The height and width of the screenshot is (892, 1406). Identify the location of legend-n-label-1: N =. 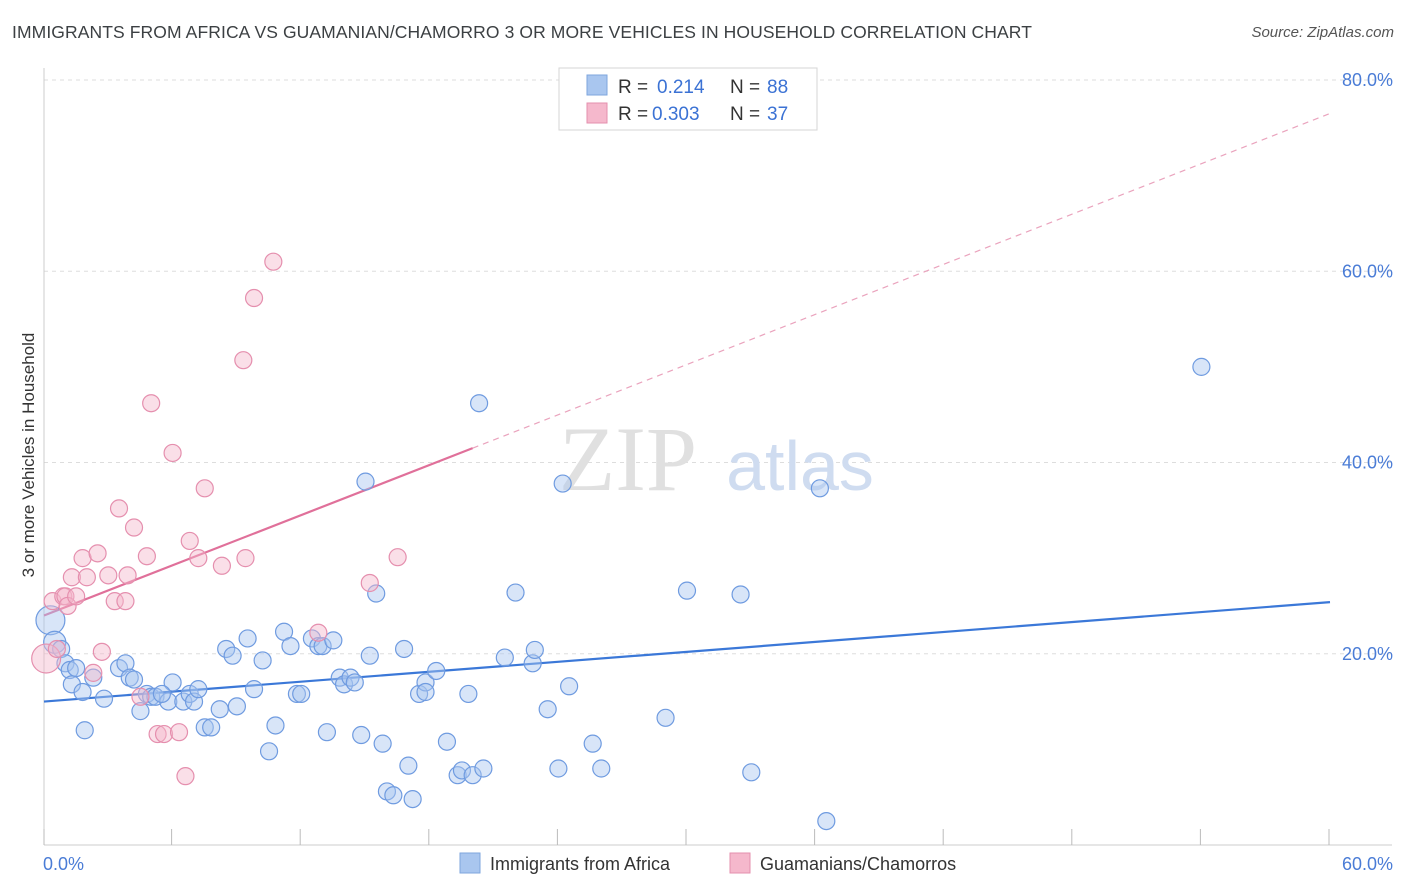
(745, 114).